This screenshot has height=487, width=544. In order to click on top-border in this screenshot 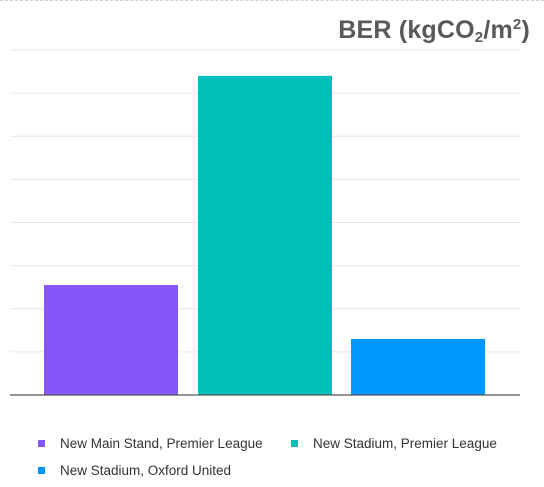, I will do `click(272, 4)`.